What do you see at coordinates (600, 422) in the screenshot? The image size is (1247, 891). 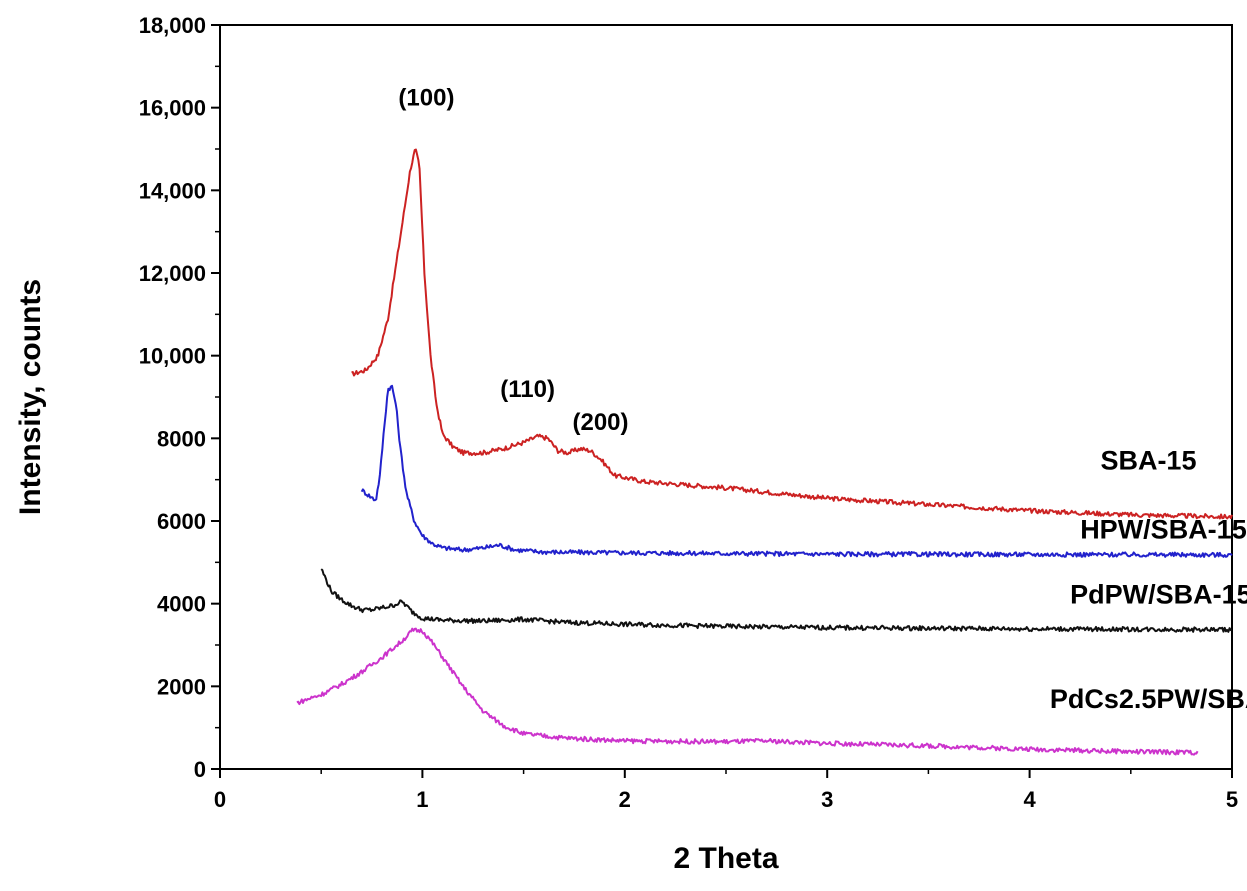 I see `peak-annotation: (200)` at bounding box center [600, 422].